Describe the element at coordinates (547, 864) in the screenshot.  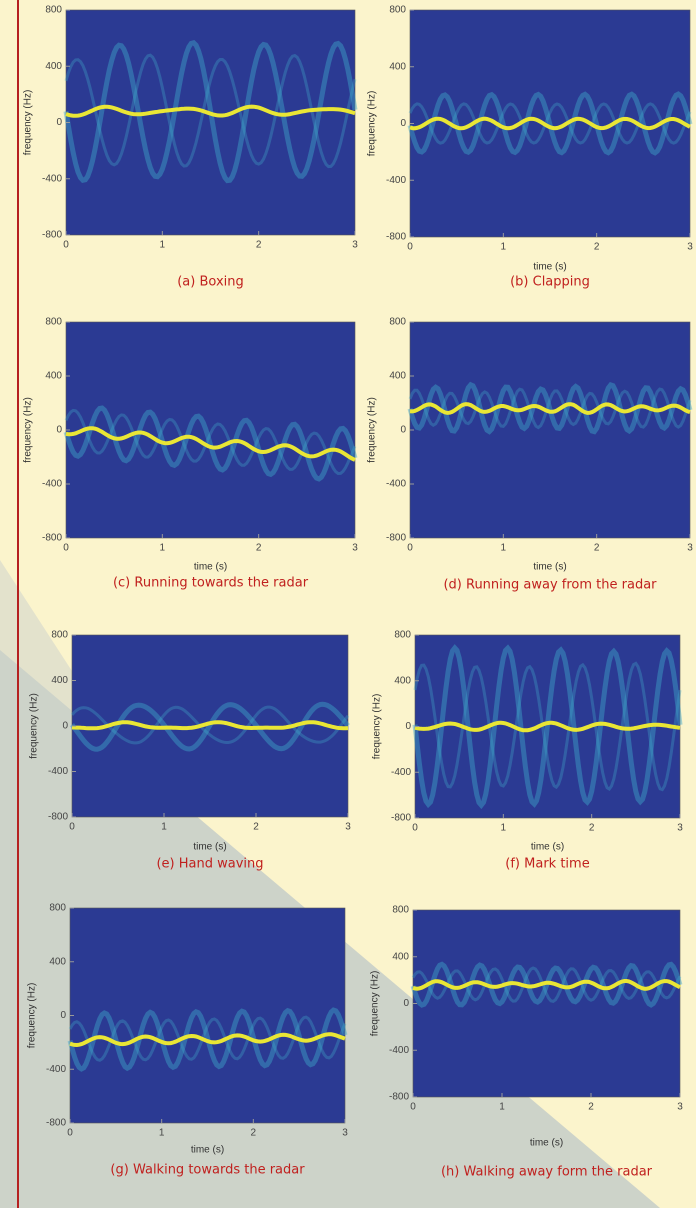
I see `caption: (f) Mark time` at that location.